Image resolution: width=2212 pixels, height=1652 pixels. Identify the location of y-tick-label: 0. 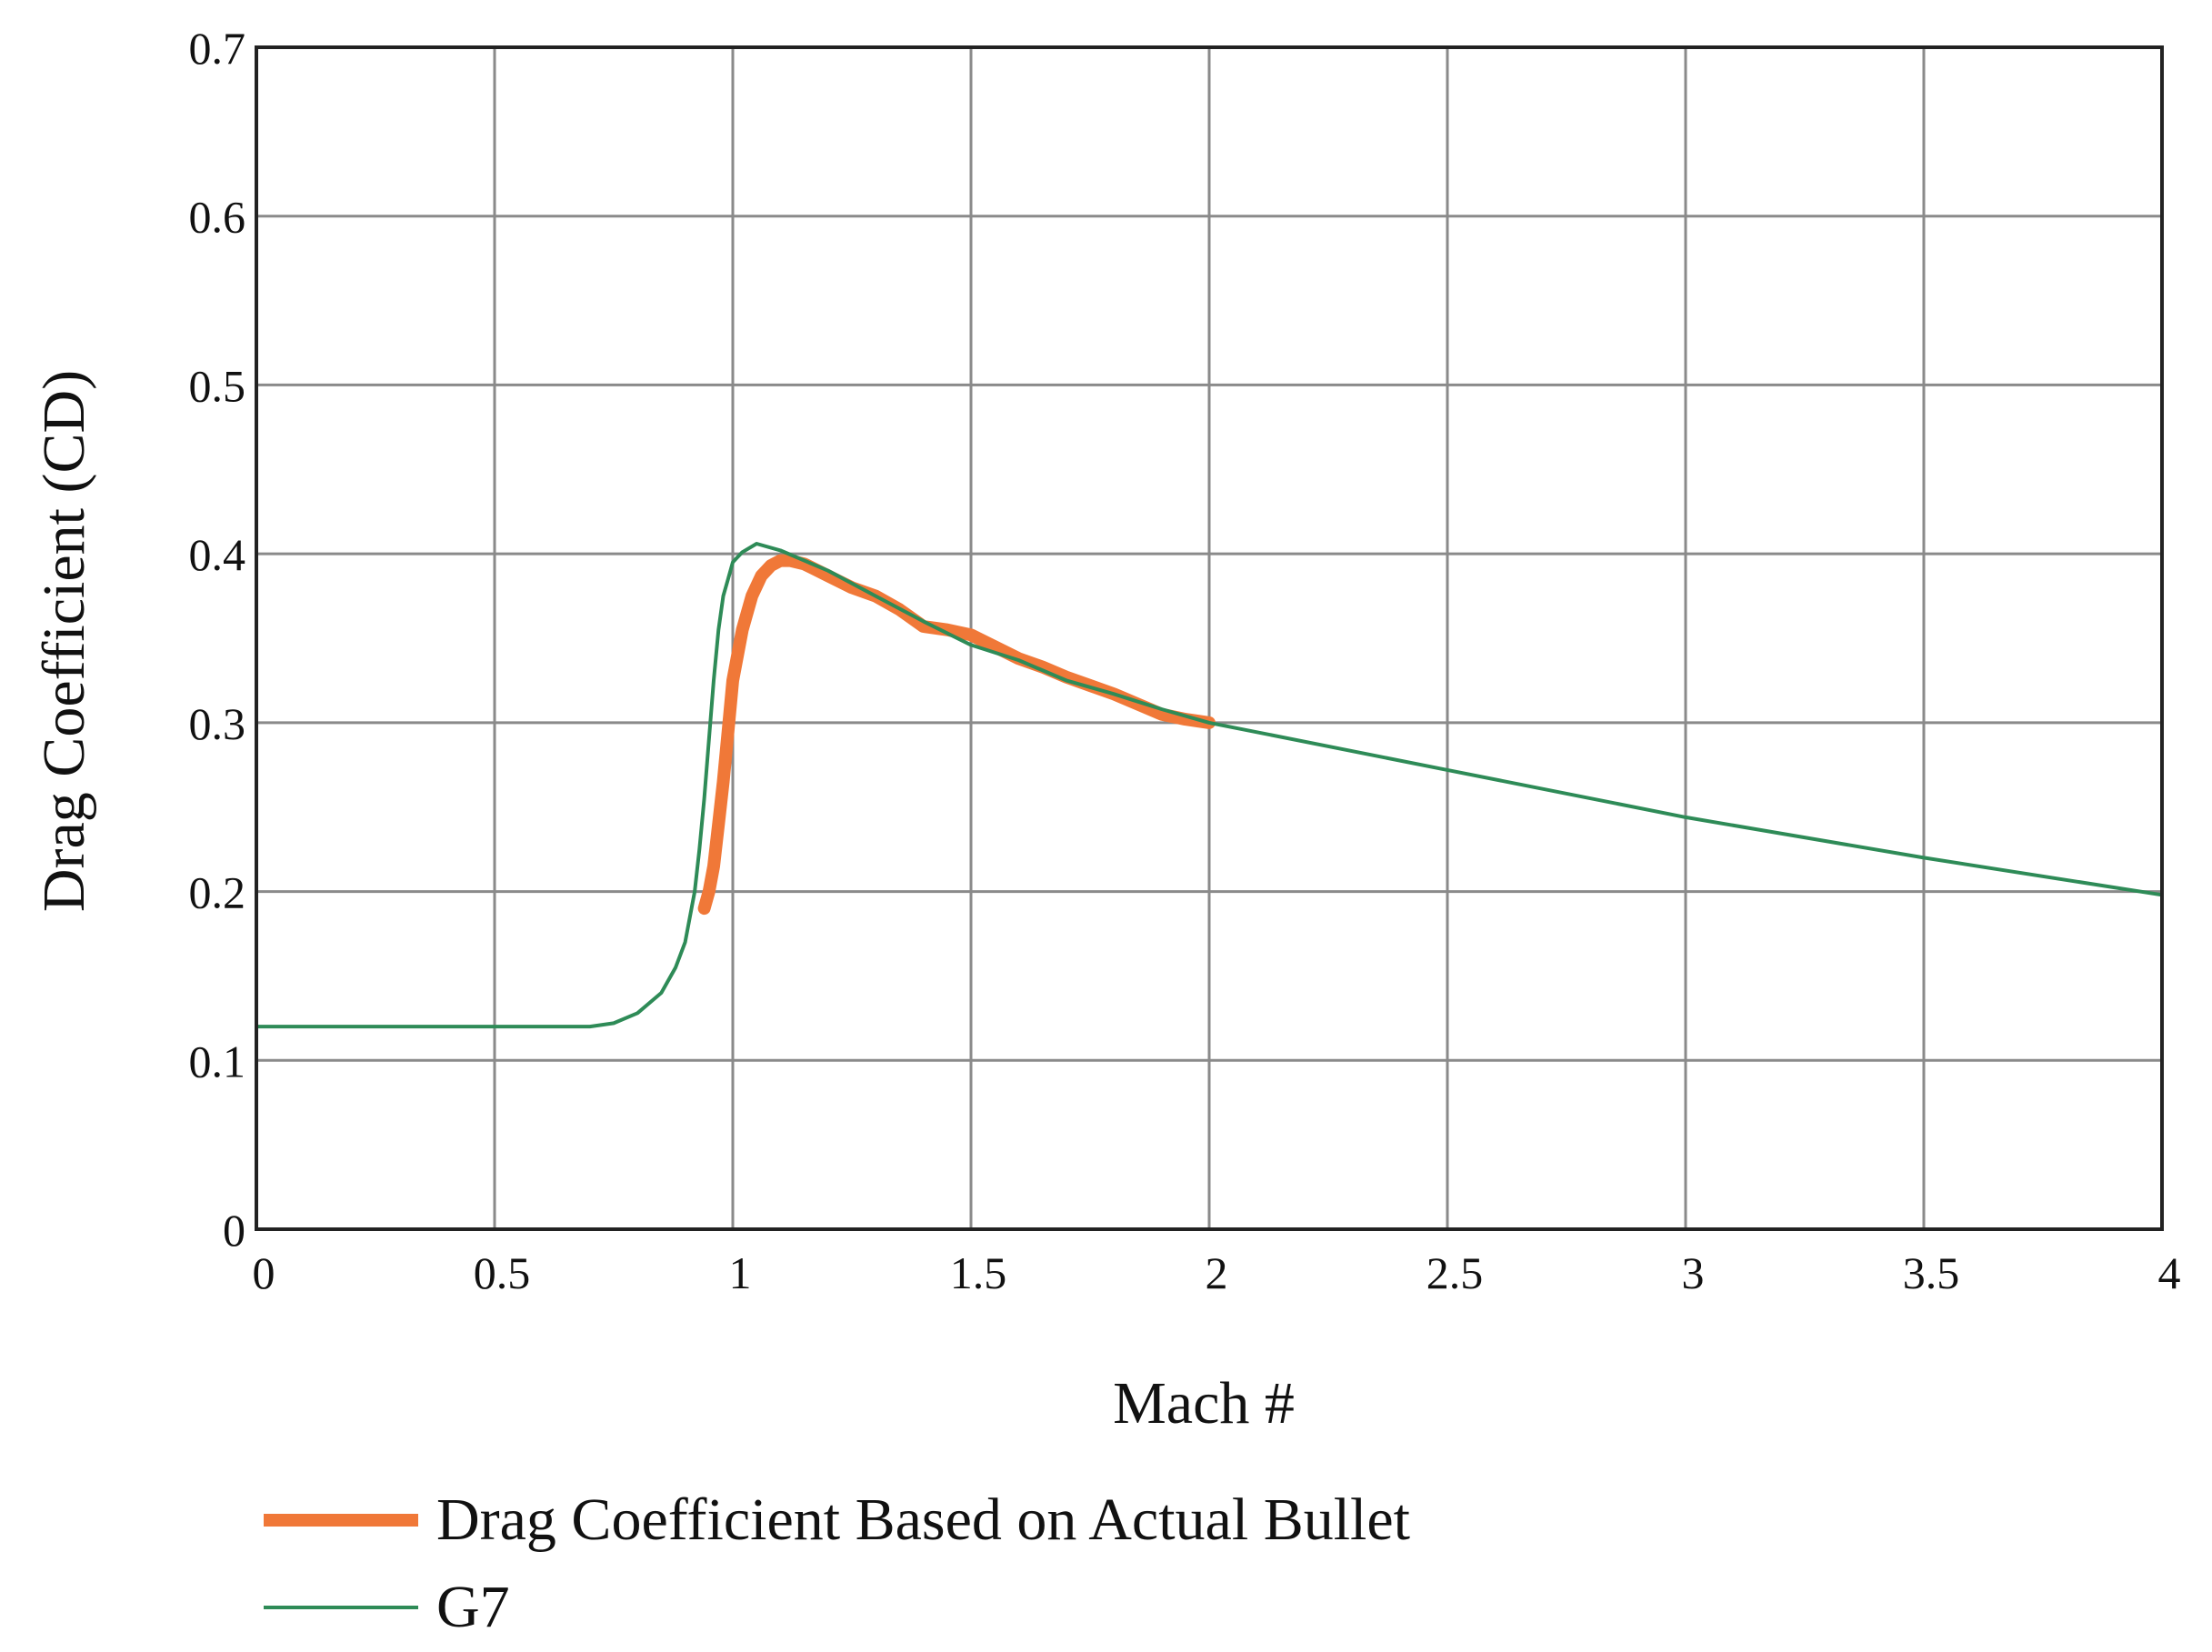
(234, 1230).